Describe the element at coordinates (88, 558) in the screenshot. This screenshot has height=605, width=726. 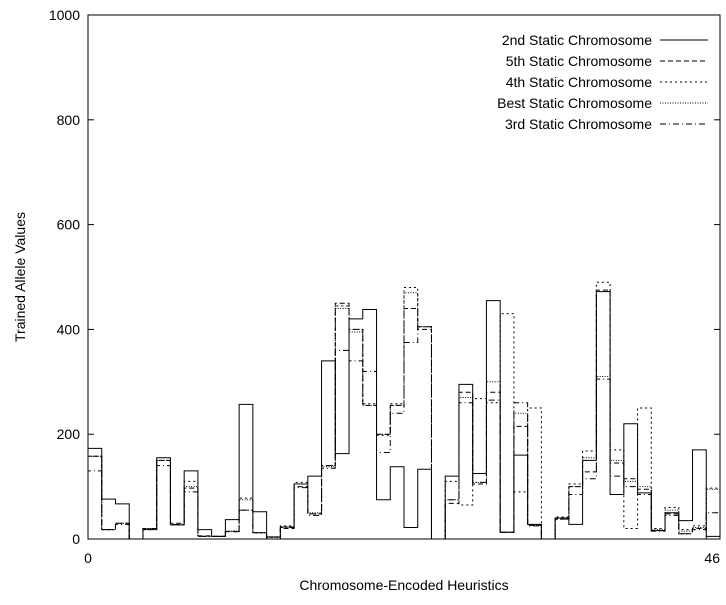
I see `x-tick-label: 0` at that location.